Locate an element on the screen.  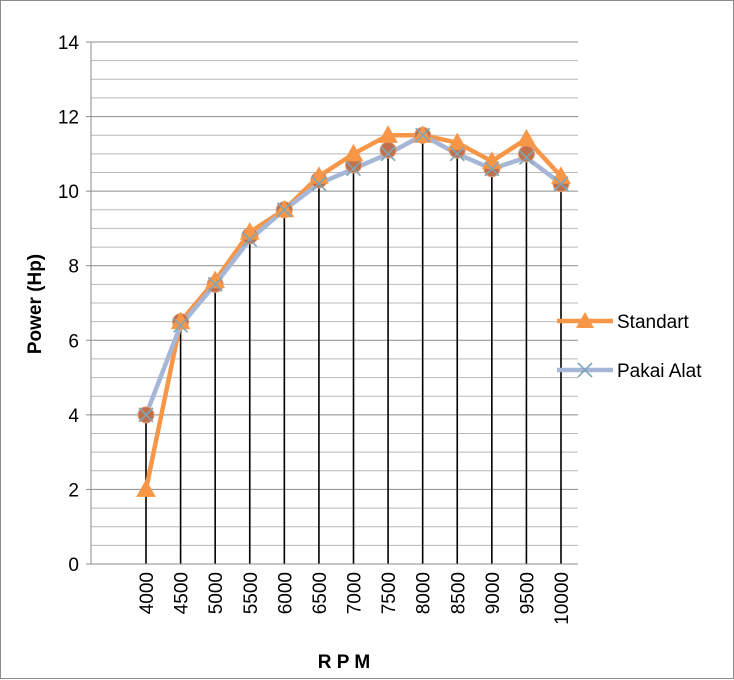
y-tick-label: 10 is located at coordinates (68, 192).